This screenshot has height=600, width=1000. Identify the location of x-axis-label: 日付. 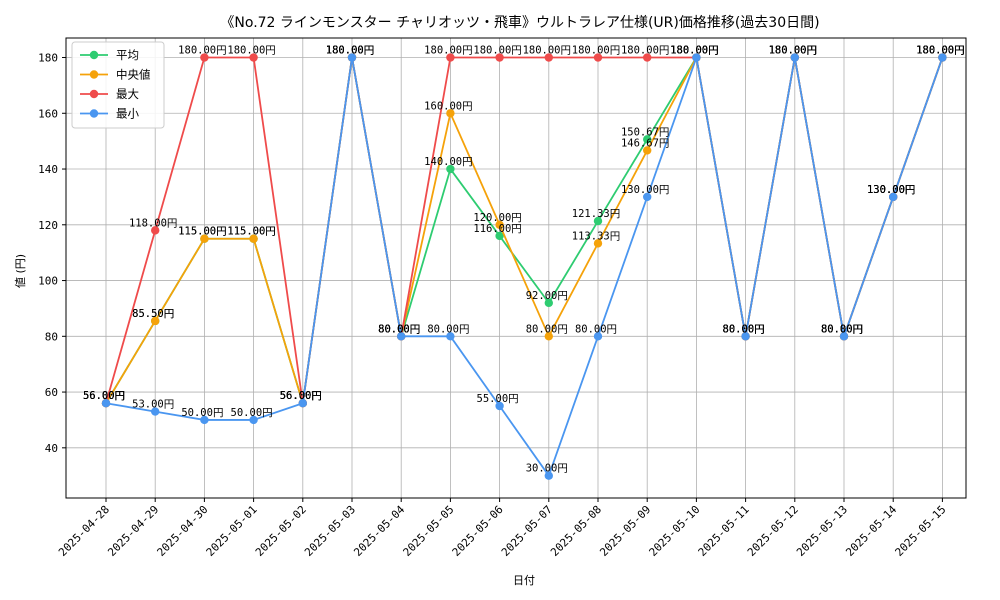
(524, 580).